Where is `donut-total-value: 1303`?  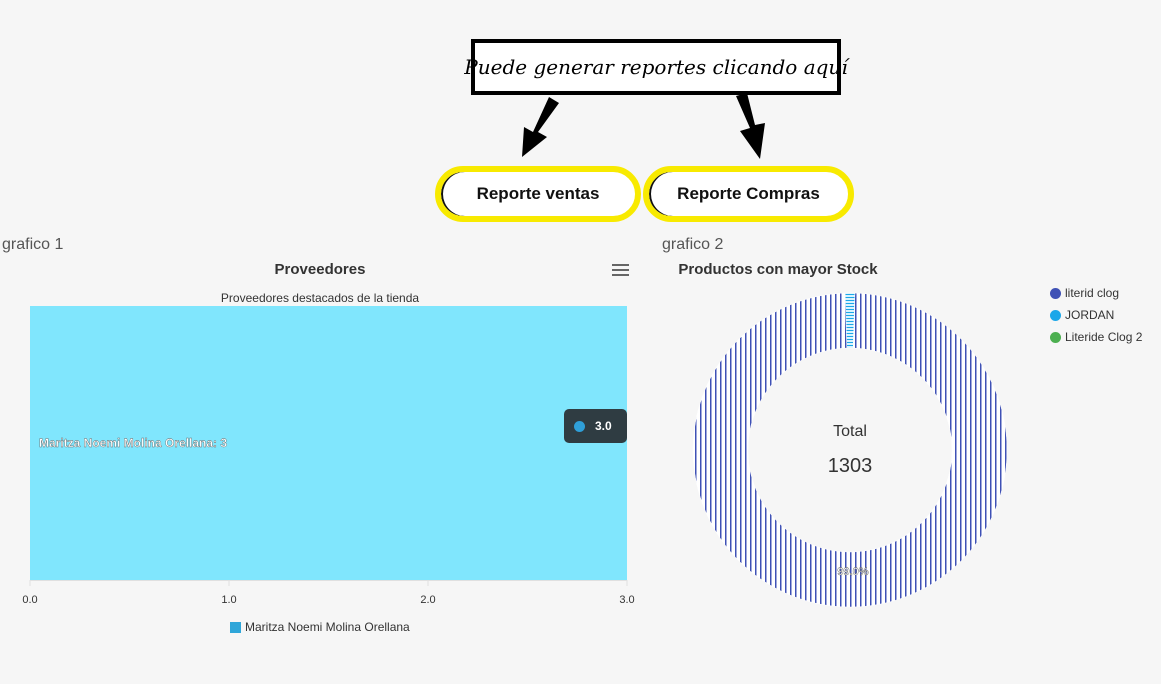 donut-total-value: 1303 is located at coordinates (850, 466).